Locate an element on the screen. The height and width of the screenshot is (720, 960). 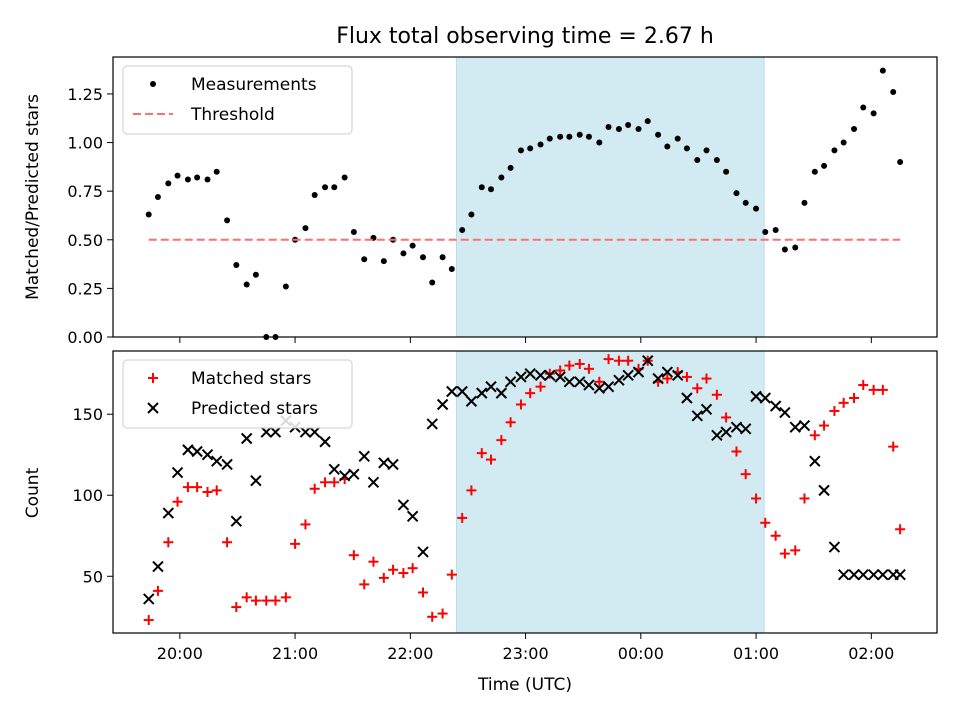
legend-bottom: Matched stars Predicted stars is located at coordinates (237, 394).